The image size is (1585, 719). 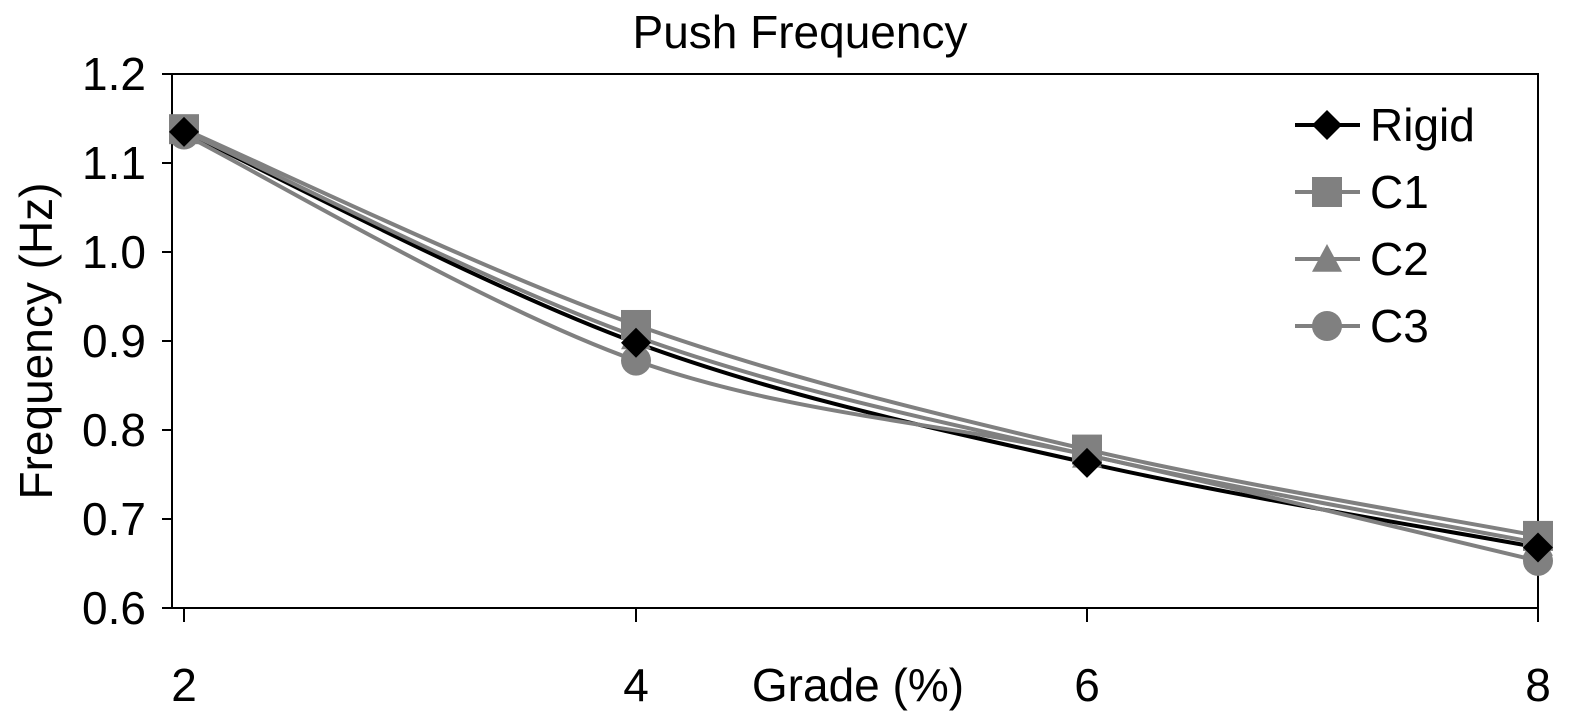 What do you see at coordinates (114, 519) in the screenshot?
I see `y-tick-label: 0.7` at bounding box center [114, 519].